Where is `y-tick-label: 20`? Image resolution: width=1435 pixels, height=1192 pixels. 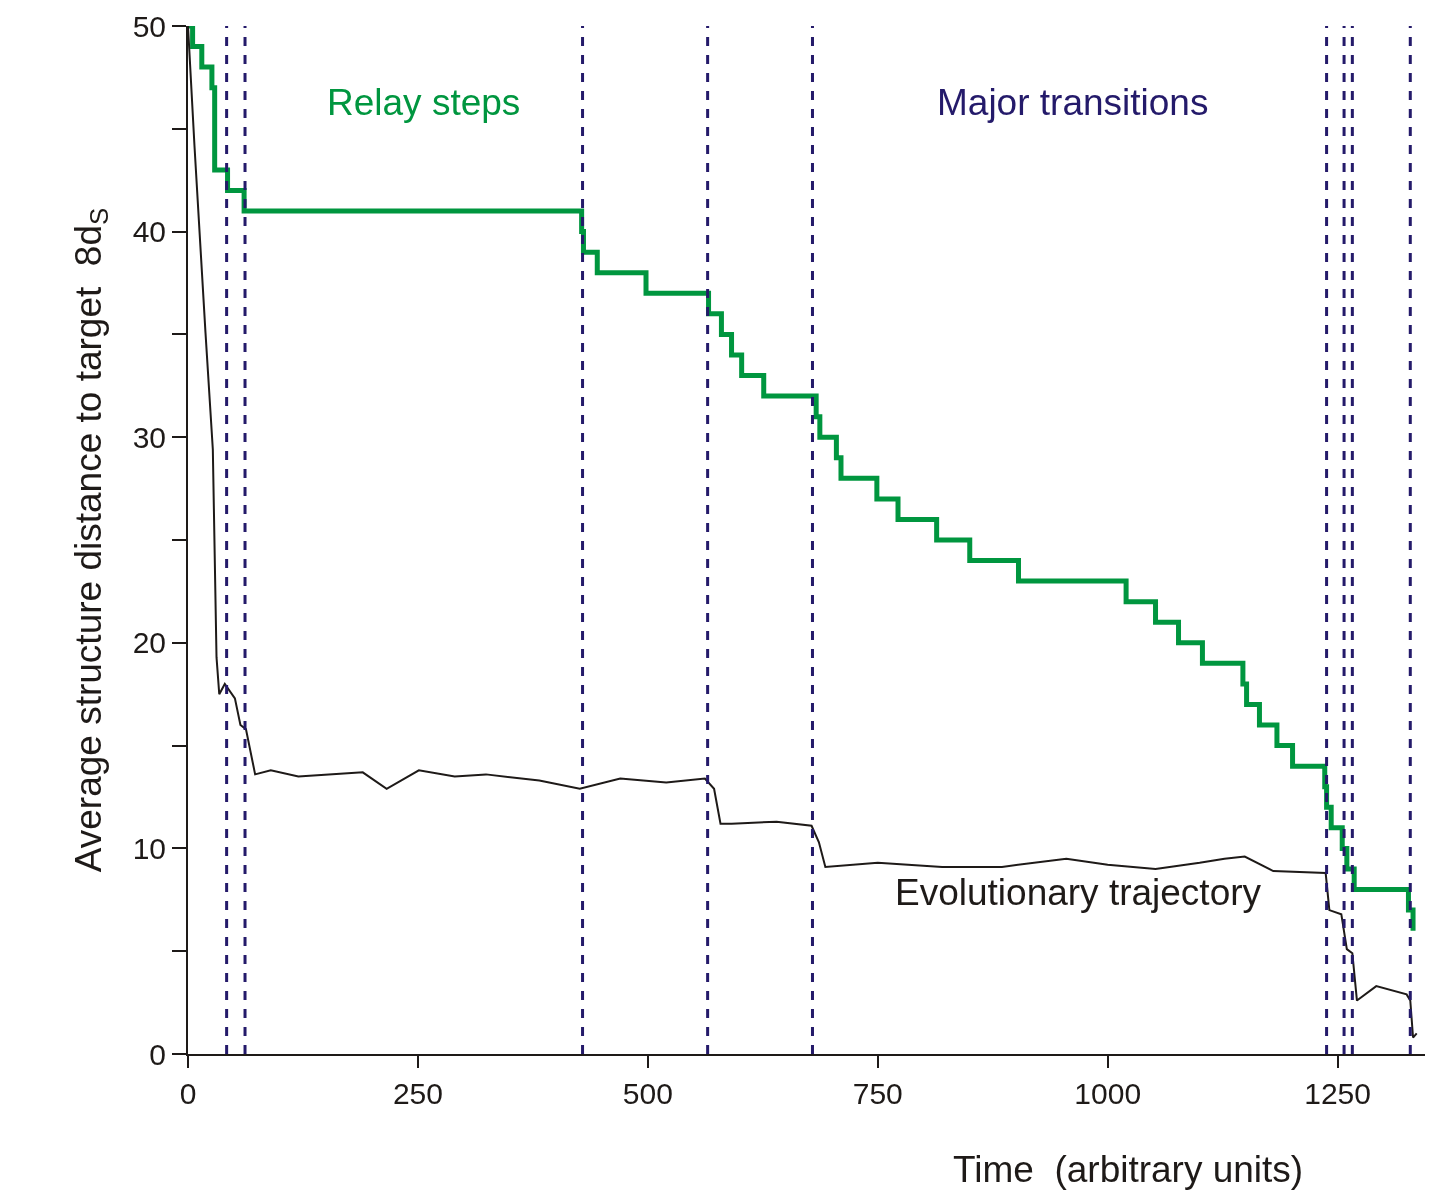
y-tick-label: 20 is located at coordinates (149, 643).